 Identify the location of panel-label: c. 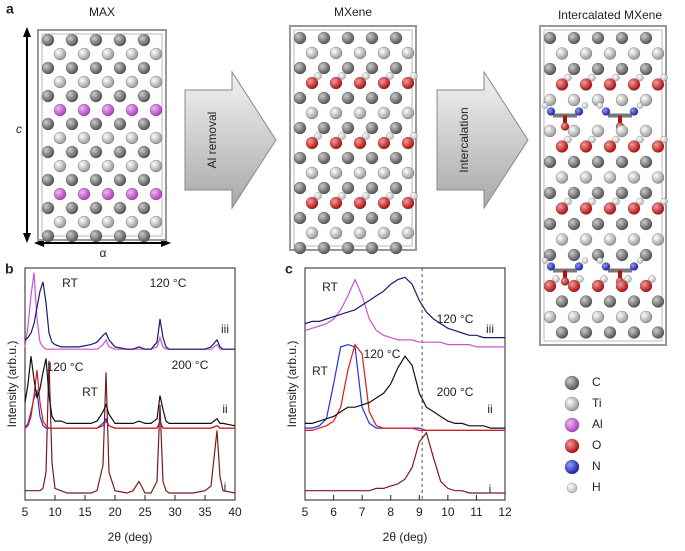
(289, 269).